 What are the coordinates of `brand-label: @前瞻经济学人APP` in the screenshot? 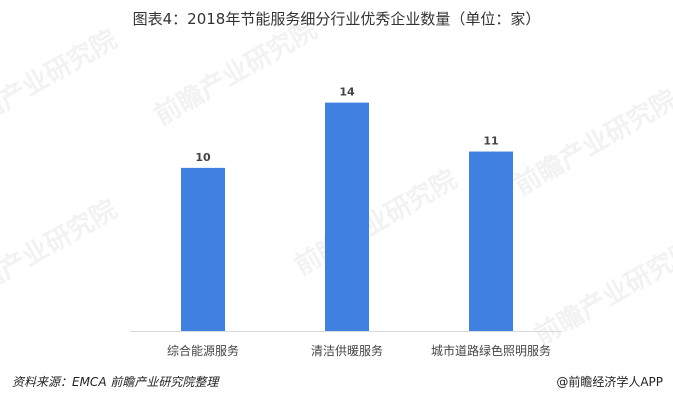 It's located at (609, 382).